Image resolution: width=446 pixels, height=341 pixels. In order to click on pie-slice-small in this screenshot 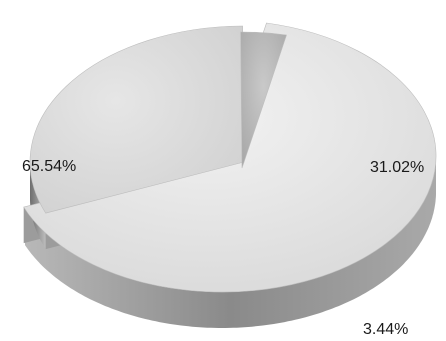, I will do `click(263, 100)`.